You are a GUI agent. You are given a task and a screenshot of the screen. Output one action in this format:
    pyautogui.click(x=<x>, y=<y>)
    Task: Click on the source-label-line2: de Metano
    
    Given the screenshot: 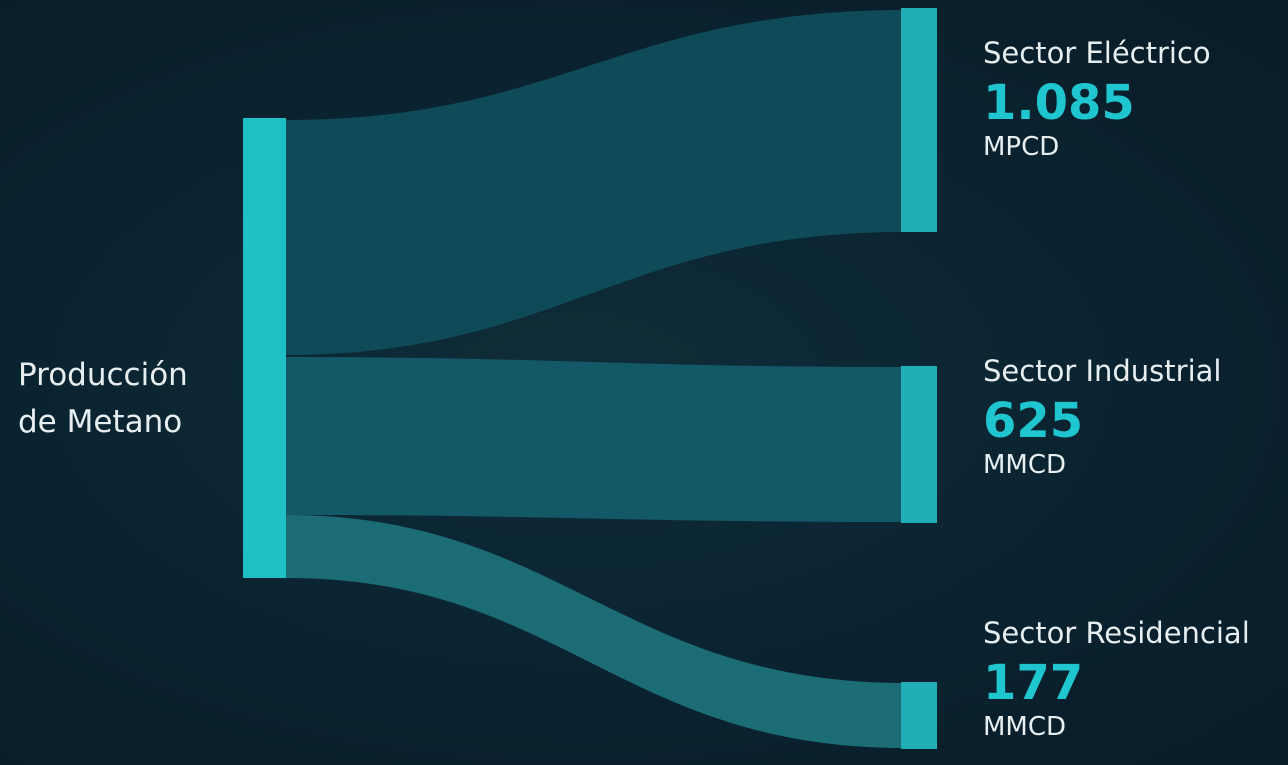 What is the action you would take?
    pyautogui.click(x=100, y=422)
    